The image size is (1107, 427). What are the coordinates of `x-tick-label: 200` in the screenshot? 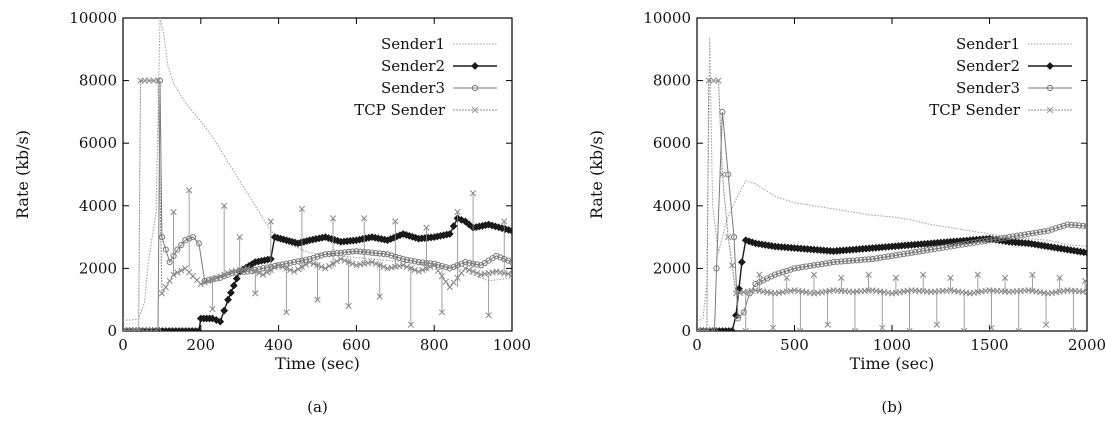 It's located at (200, 345).